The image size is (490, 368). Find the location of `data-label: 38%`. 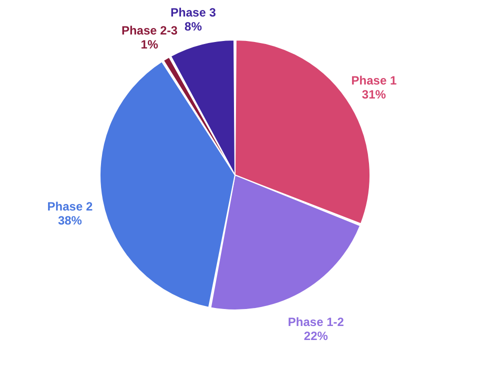

data-label: 38% is located at coordinates (70, 220).